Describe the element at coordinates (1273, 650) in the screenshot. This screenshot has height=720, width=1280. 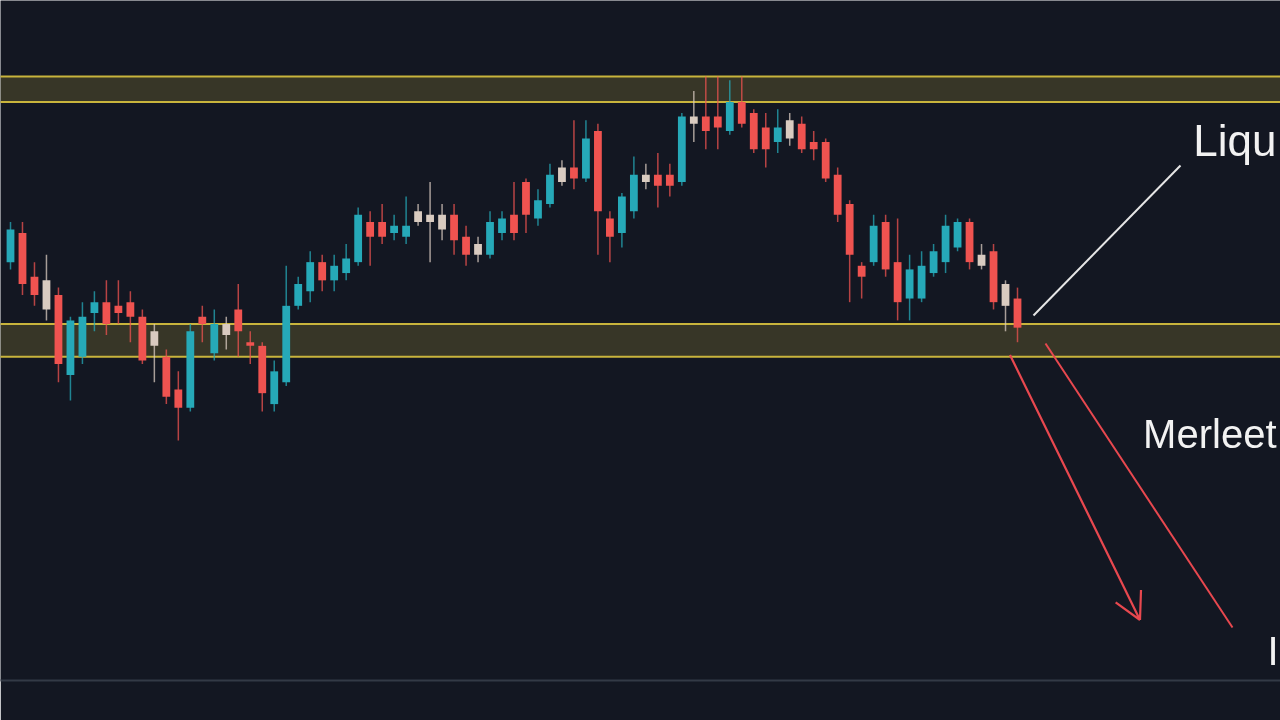
I see `text: I` at that location.